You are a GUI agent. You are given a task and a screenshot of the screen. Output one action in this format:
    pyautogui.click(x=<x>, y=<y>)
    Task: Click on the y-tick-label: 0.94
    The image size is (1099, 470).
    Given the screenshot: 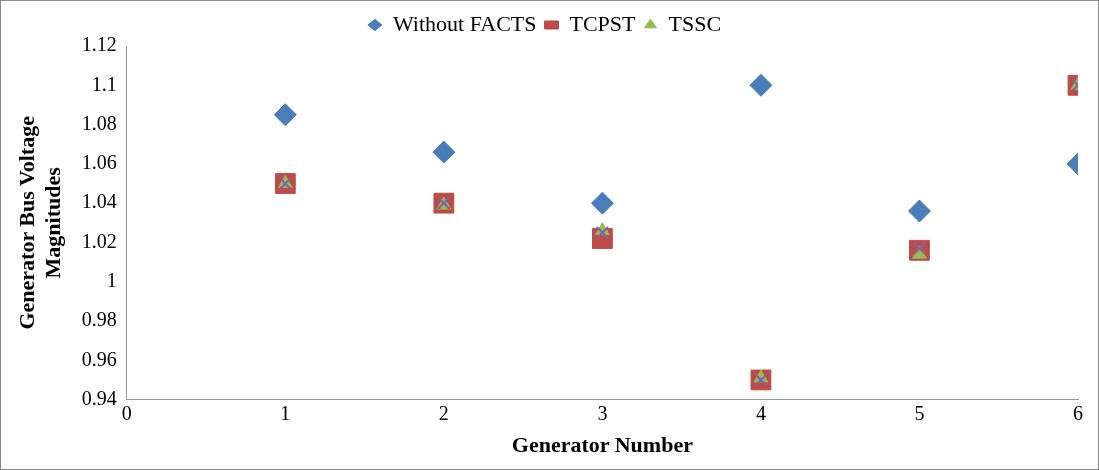 What is the action you would take?
    pyautogui.click(x=99, y=397)
    